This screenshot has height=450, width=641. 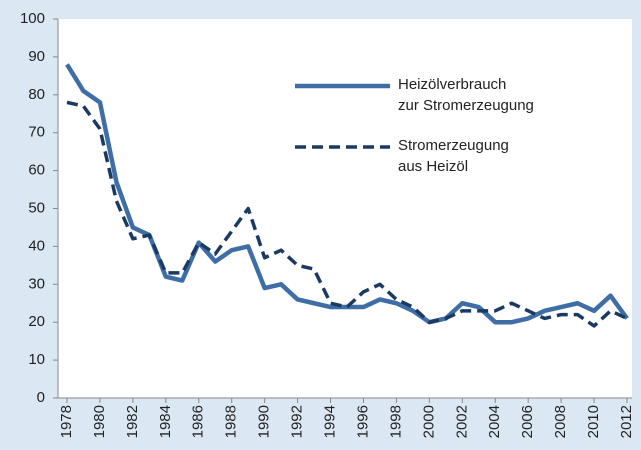 I want to click on x-tick-label: 1998, so click(x=395, y=421).